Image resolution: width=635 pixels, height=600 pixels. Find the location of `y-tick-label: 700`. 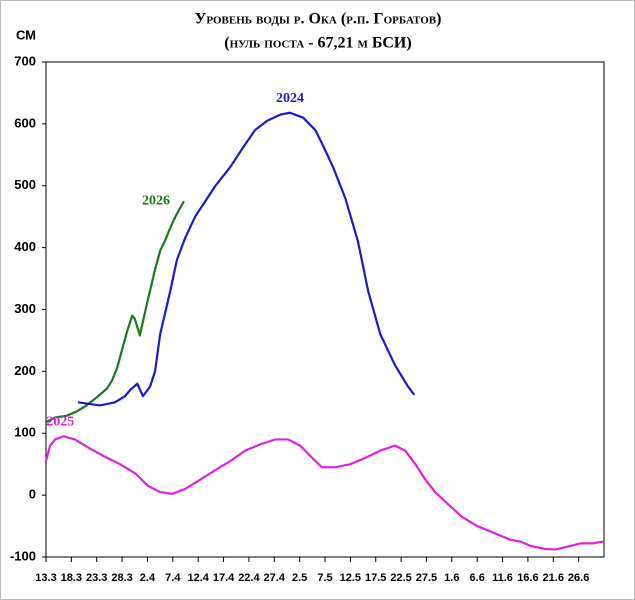

y-tick-label: 700 is located at coordinates (25, 60).